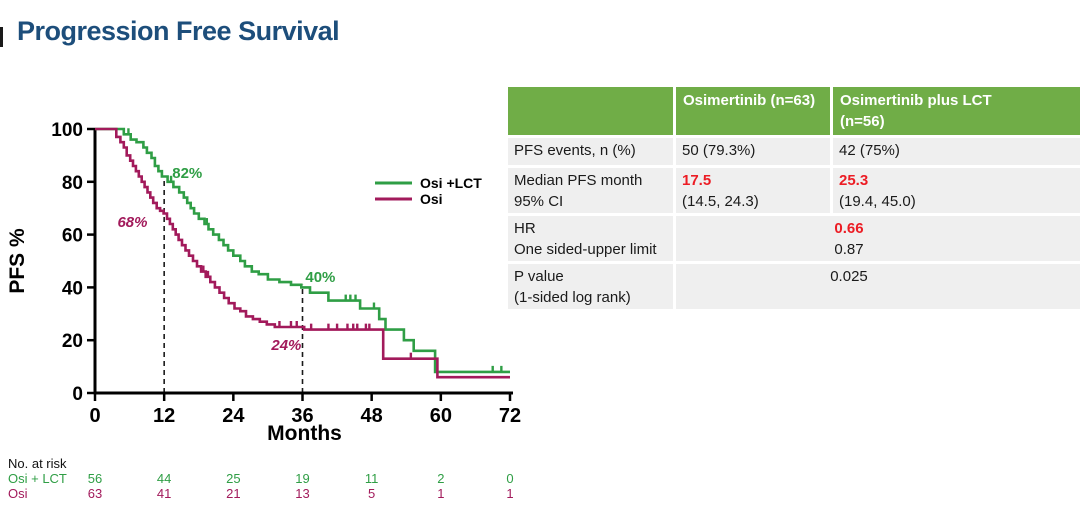 This screenshot has width=1080, height=528. What do you see at coordinates (371, 478) in the screenshot?
I see `risk-count: 11` at bounding box center [371, 478].